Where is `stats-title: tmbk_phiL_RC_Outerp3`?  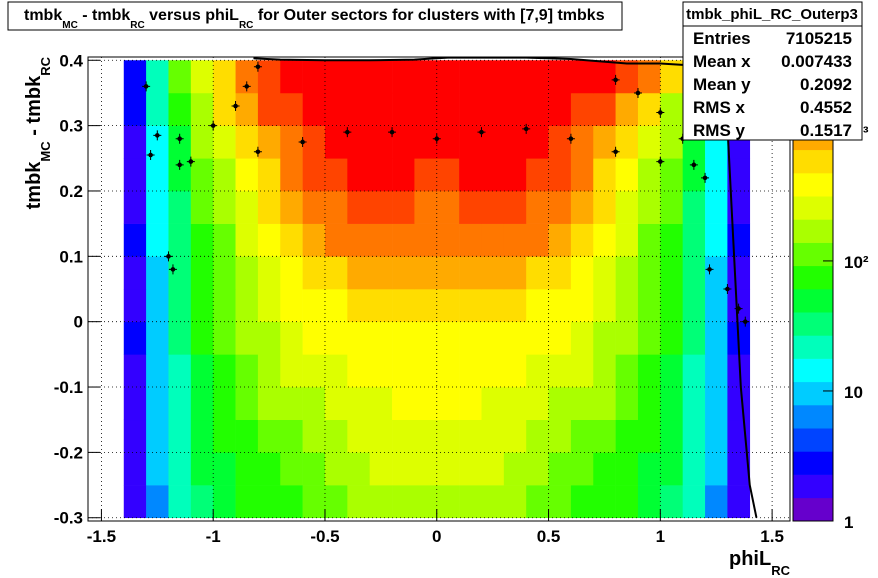 stats-title: tmbk_phiL_RC_Outerp3 is located at coordinates (772, 14).